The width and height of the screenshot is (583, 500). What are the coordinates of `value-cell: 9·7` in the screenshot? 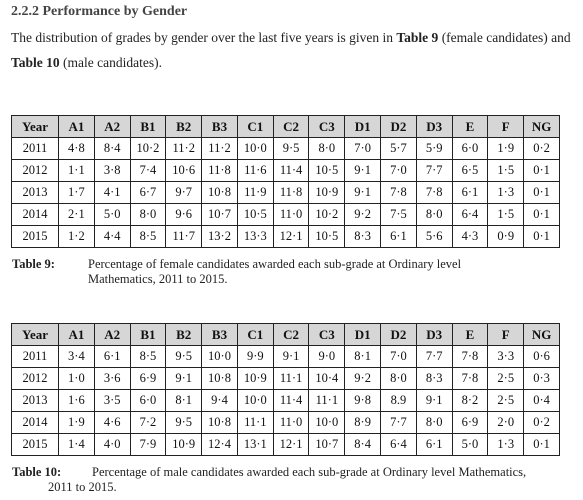 It's located at (184, 192).